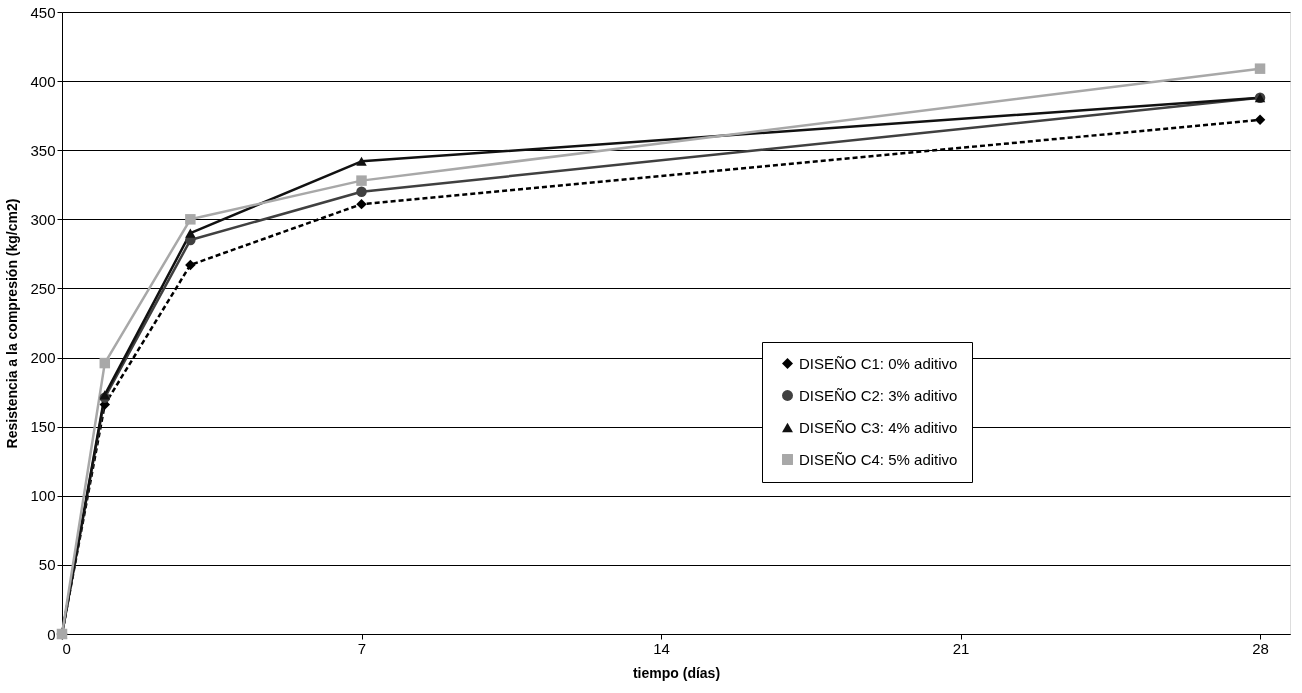  I want to click on y-tick-label: 400, so click(43, 81).